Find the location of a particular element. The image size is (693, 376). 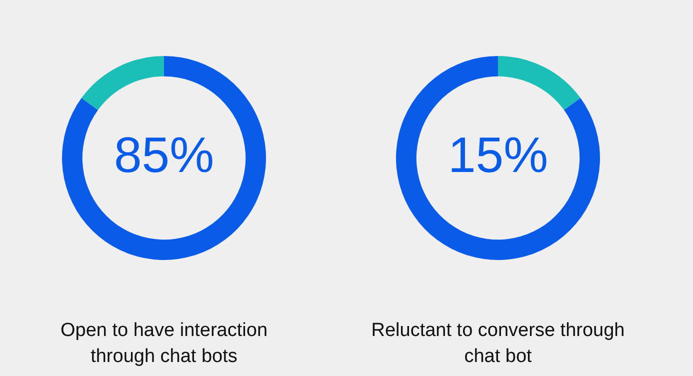

text: Reluctant to converse through chat bot is located at coordinates (498, 344).